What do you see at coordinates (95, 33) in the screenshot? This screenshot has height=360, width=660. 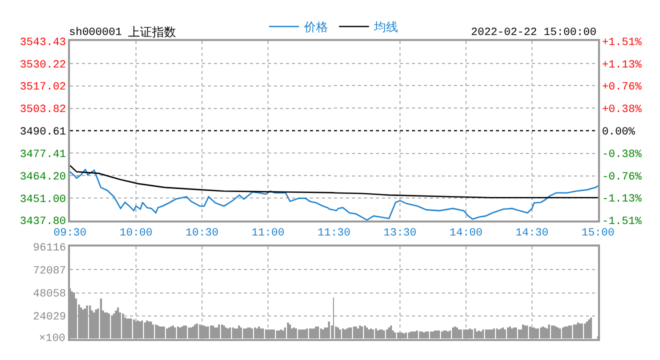 I see `text: sh000001` at bounding box center [95, 33].